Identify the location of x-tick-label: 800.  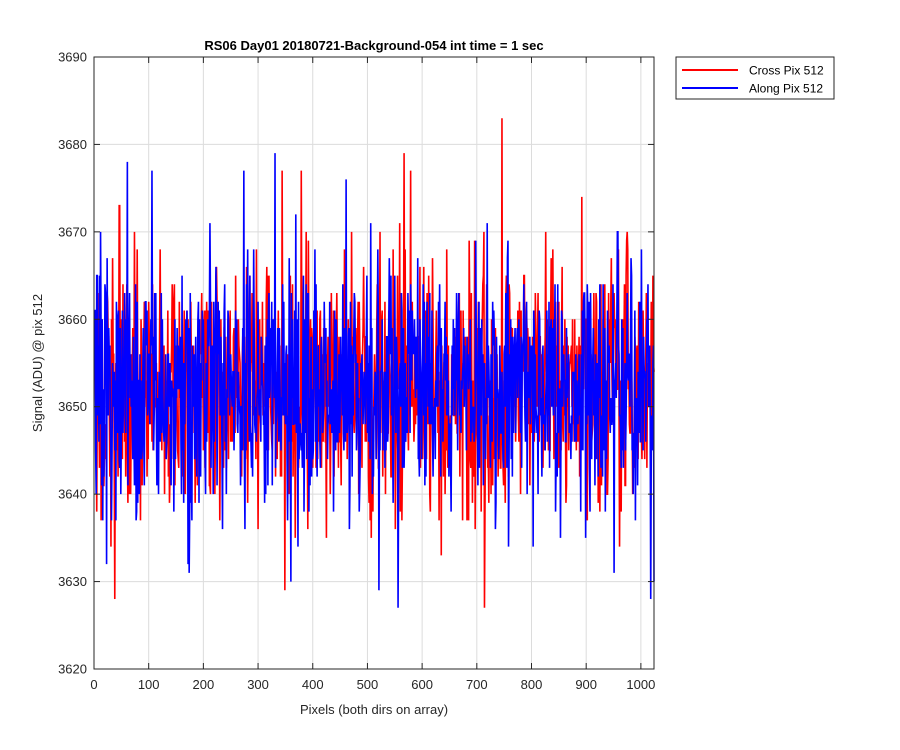
(532, 684).